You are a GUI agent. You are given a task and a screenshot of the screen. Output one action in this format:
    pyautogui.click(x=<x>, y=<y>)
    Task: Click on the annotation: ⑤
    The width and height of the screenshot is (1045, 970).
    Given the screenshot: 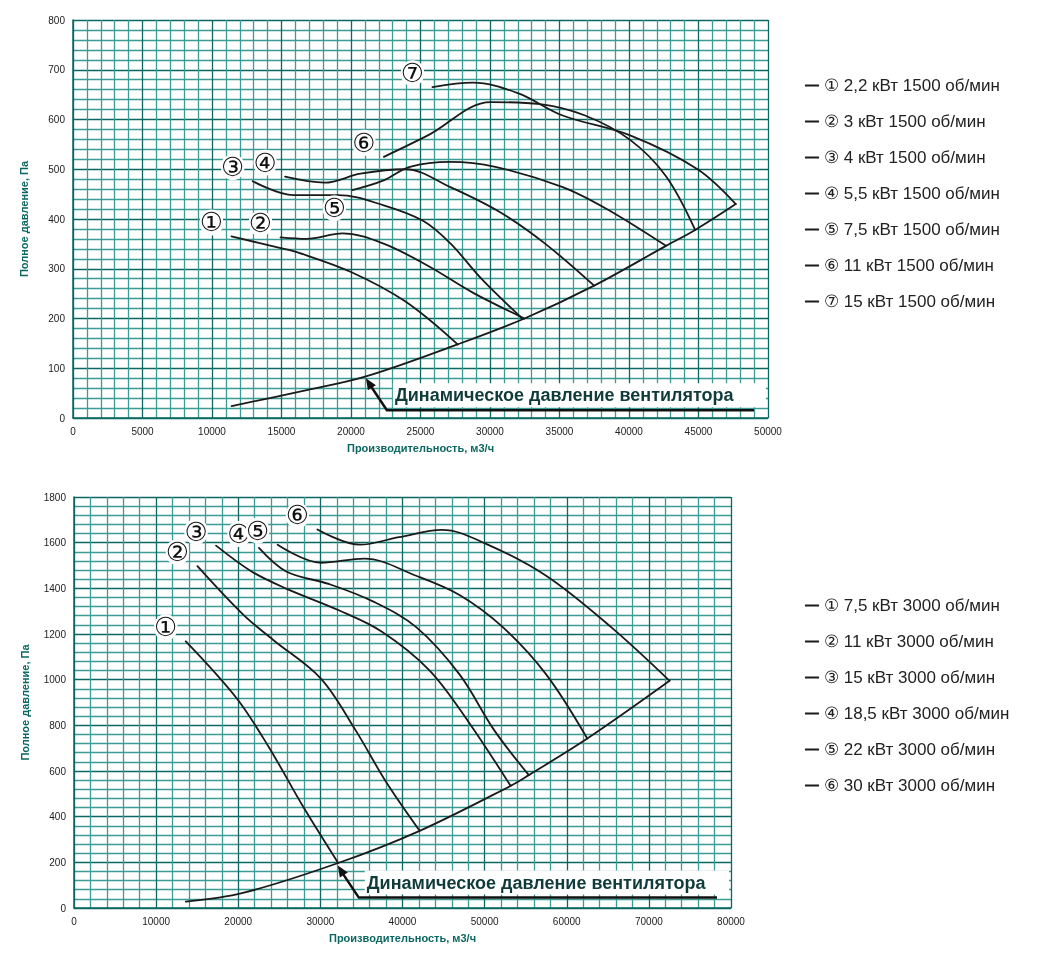 What is the action you would take?
    pyautogui.click(x=334, y=208)
    